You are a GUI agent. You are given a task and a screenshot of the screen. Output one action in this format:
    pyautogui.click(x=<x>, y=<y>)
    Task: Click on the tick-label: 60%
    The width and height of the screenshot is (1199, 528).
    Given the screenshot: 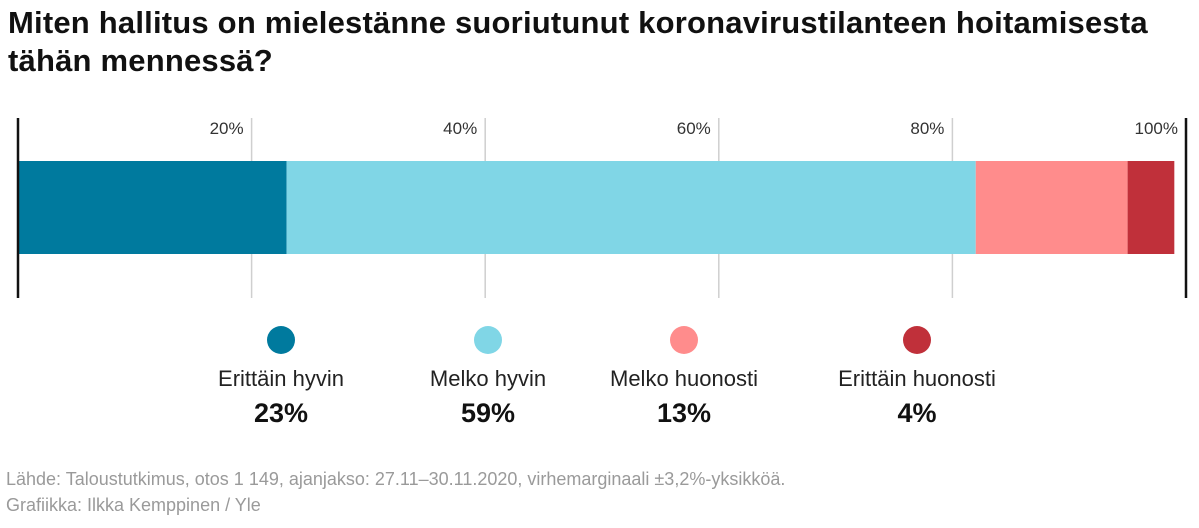 What is the action you would take?
    pyautogui.click(x=694, y=128)
    